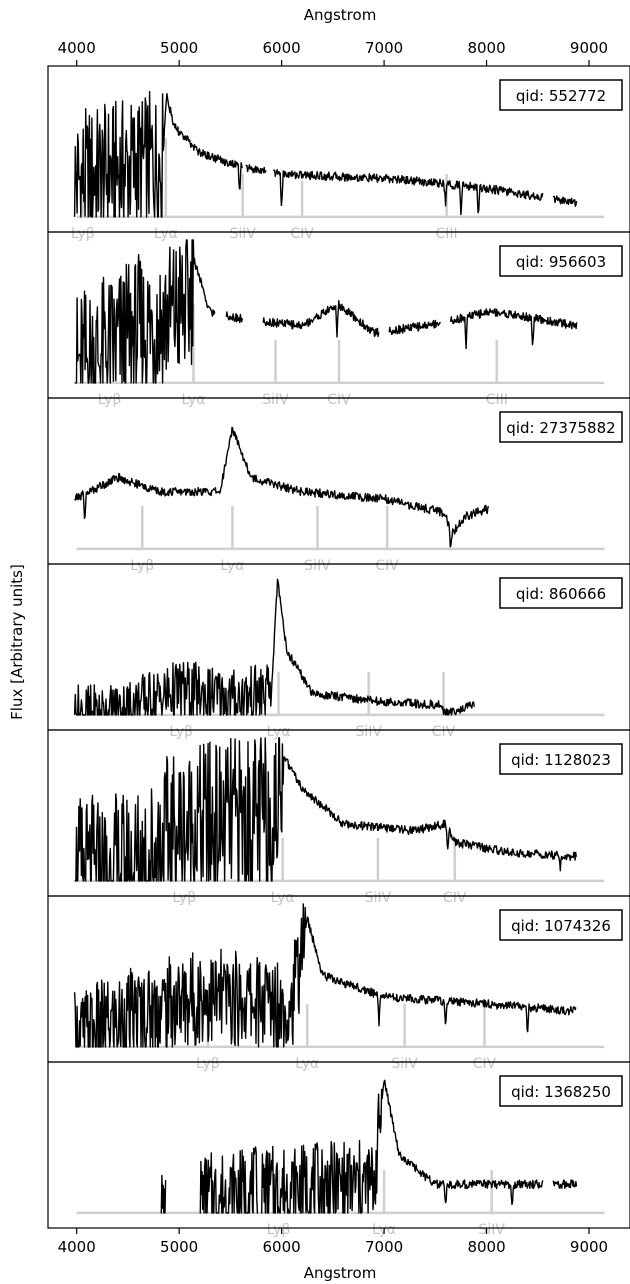 This screenshot has height=1284, width=630. Describe the element at coordinates (339, 154) in the screenshot. I see `panel-1: Lyβ Lyα SiIV CIV CIII qid: 552772` at that location.